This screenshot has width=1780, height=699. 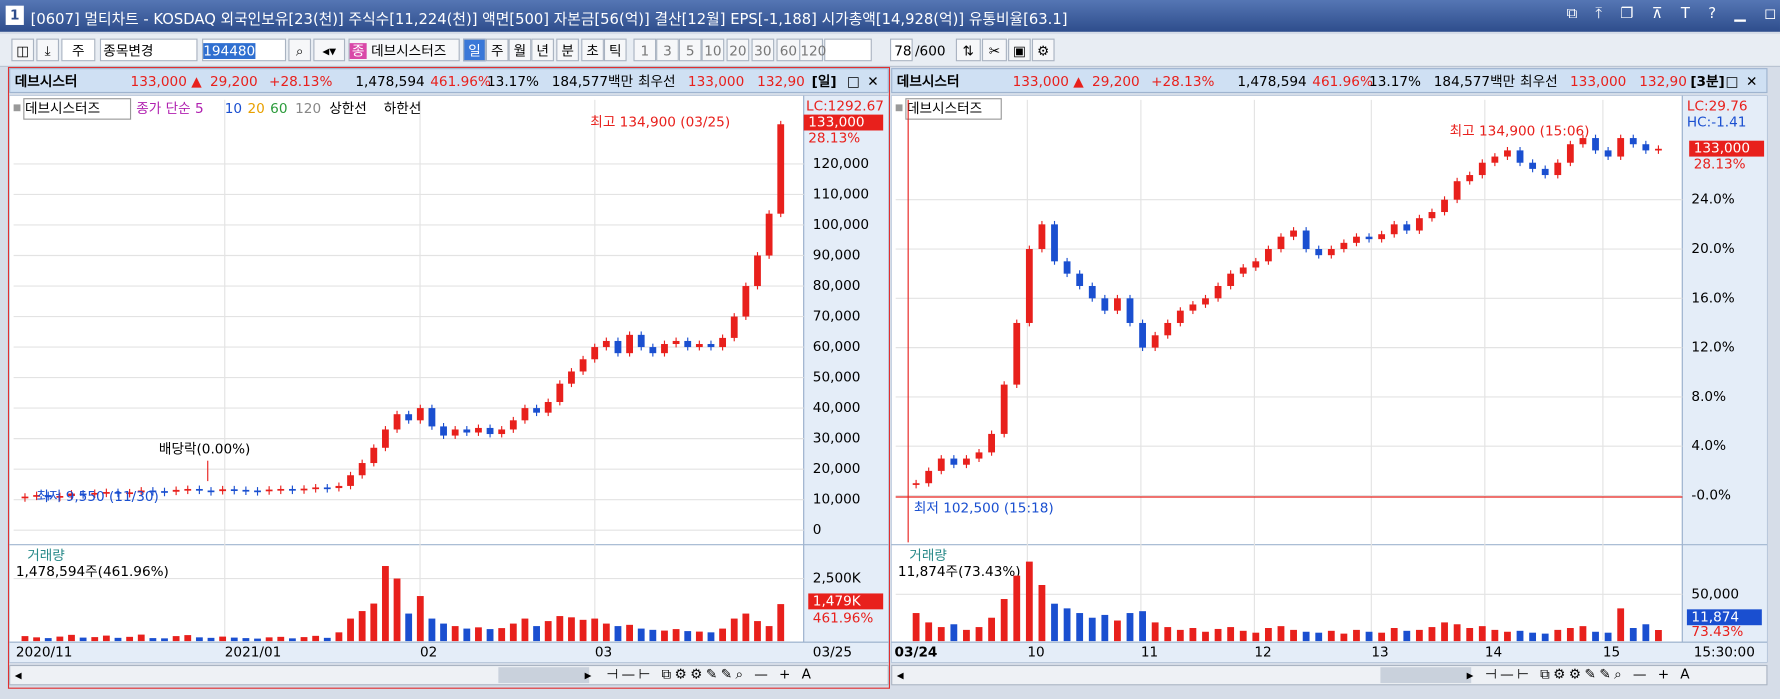 What do you see at coordinates (520, 50) in the screenshot?
I see `period-button: 월` at bounding box center [520, 50].